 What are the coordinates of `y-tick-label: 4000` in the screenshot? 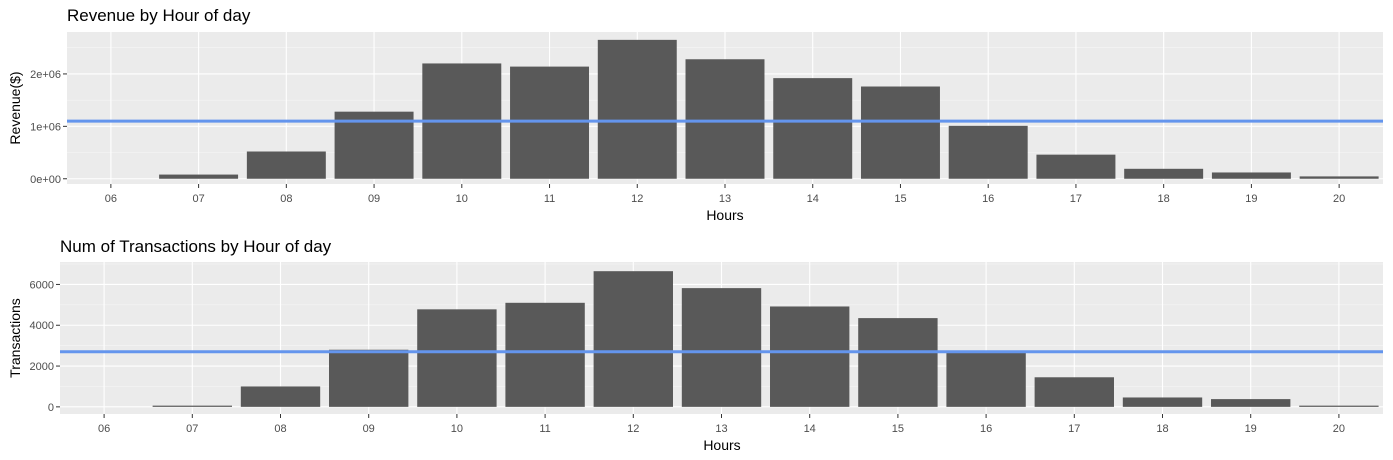 It's located at (42, 326).